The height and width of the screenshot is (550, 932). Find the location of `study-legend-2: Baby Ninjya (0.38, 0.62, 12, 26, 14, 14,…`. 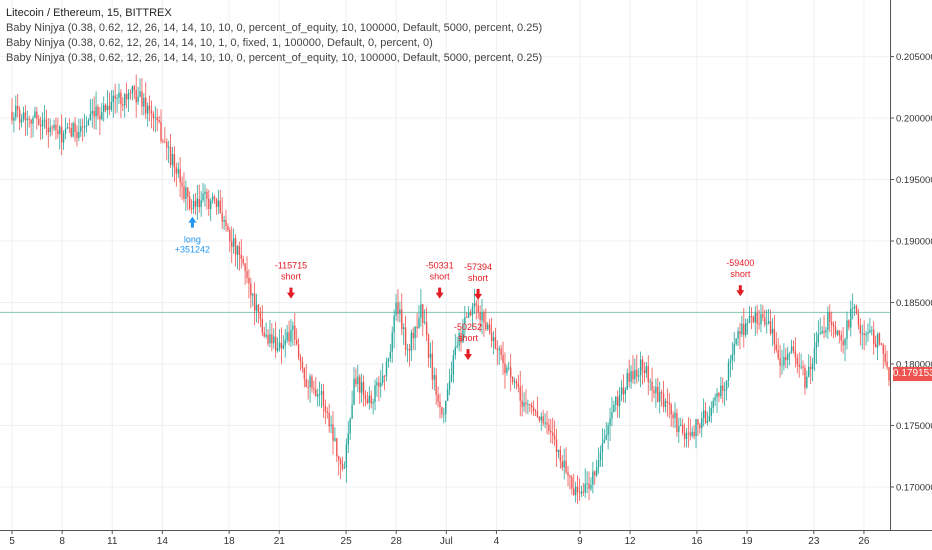

study-legend-2: Baby Ninjya (0.38, 0.62, 12, 26, 14, 14,… is located at coordinates (219, 43).